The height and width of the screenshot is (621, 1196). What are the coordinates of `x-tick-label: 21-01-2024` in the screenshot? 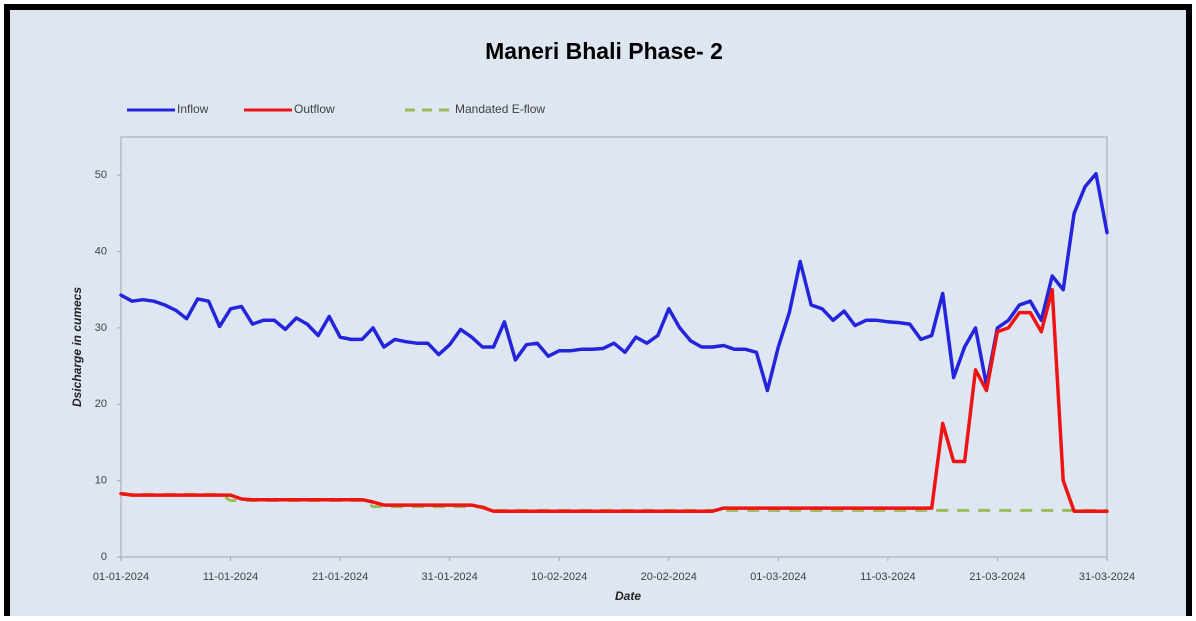 It's located at (340, 577).